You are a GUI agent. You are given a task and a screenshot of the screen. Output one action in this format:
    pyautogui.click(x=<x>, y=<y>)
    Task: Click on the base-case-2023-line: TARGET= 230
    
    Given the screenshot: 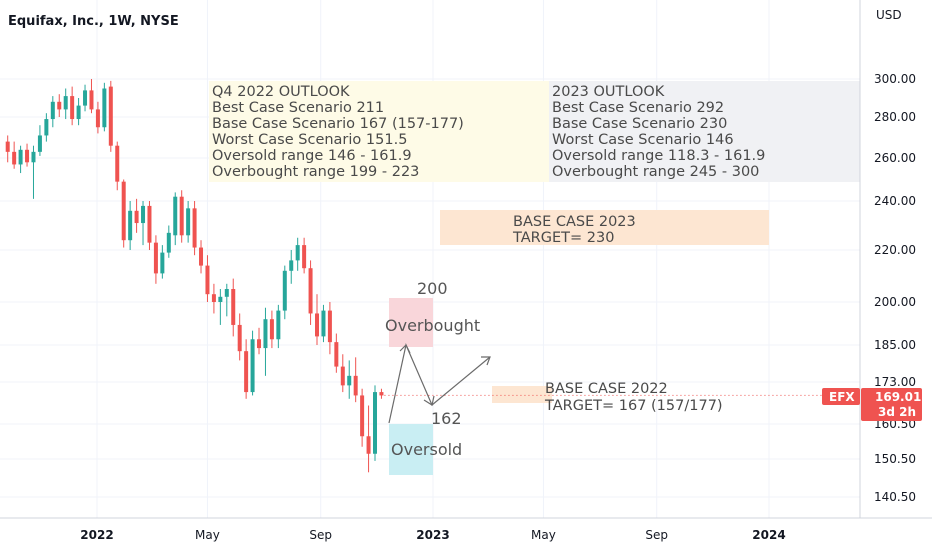 What is the action you would take?
    pyautogui.click(x=563, y=238)
    